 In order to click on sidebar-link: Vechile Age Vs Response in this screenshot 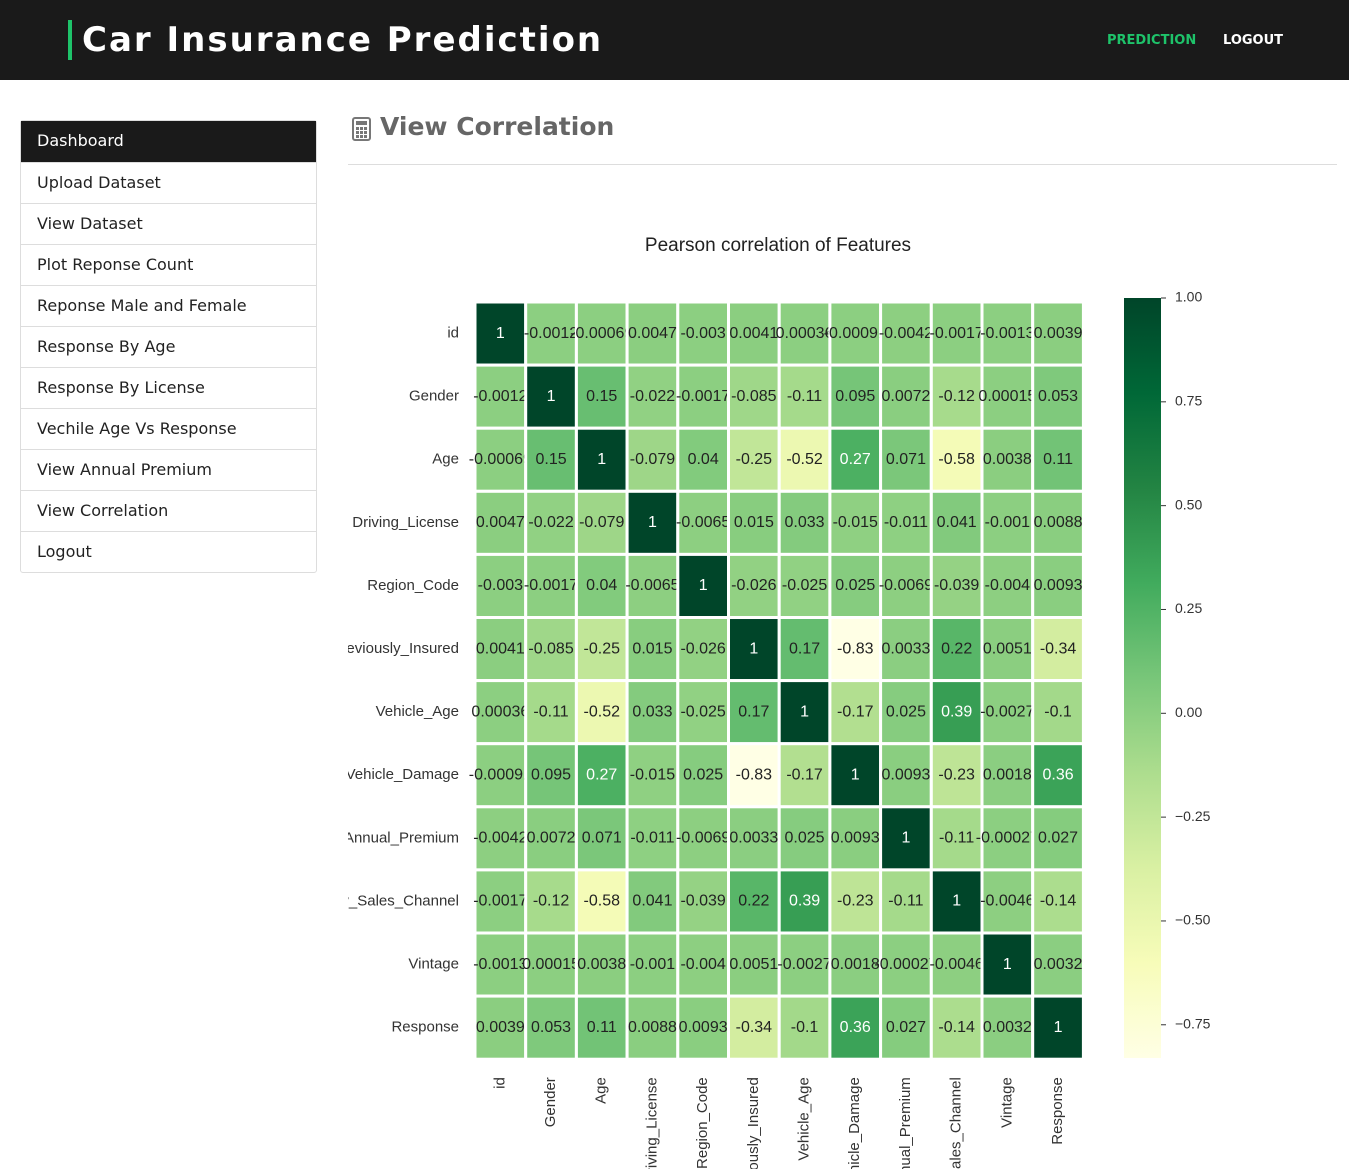, I will do `click(168, 428)`.